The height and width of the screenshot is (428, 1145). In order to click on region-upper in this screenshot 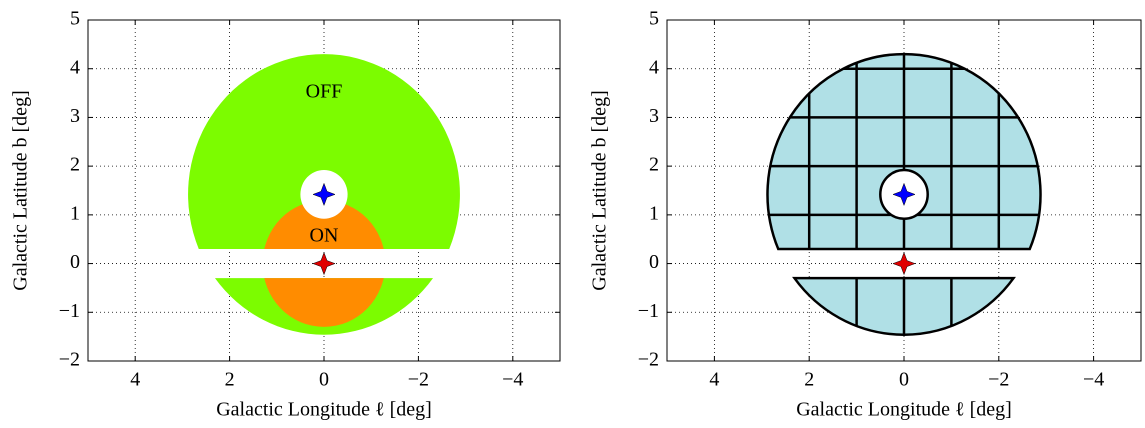, I will do `click(324, 151)`.